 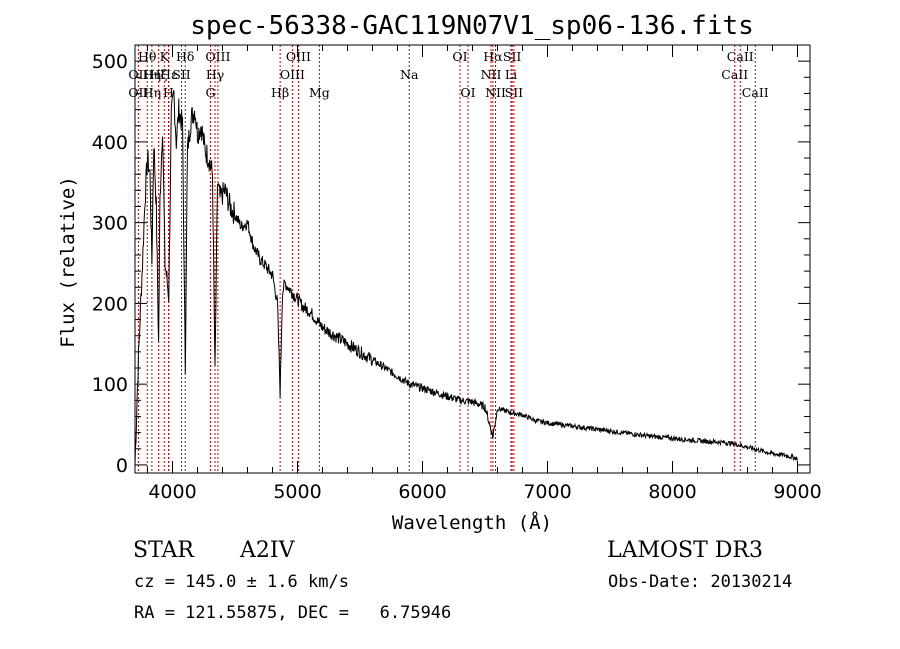 I want to click on x-axis-label: Wavelength (Å), so click(x=472, y=522).